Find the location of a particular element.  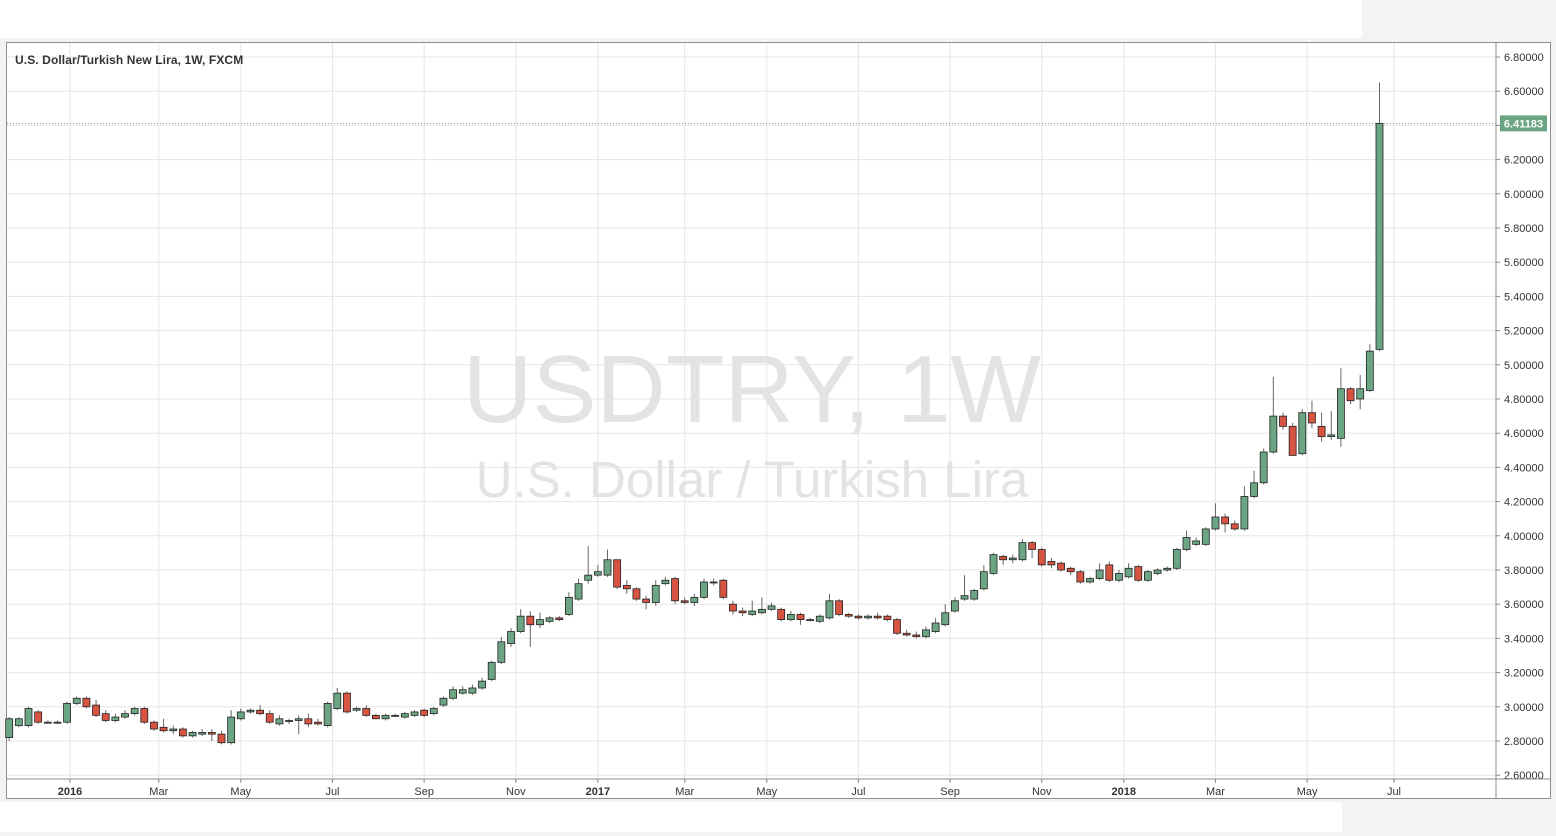

y-tick-label: 3.40000 is located at coordinates (1524, 639).